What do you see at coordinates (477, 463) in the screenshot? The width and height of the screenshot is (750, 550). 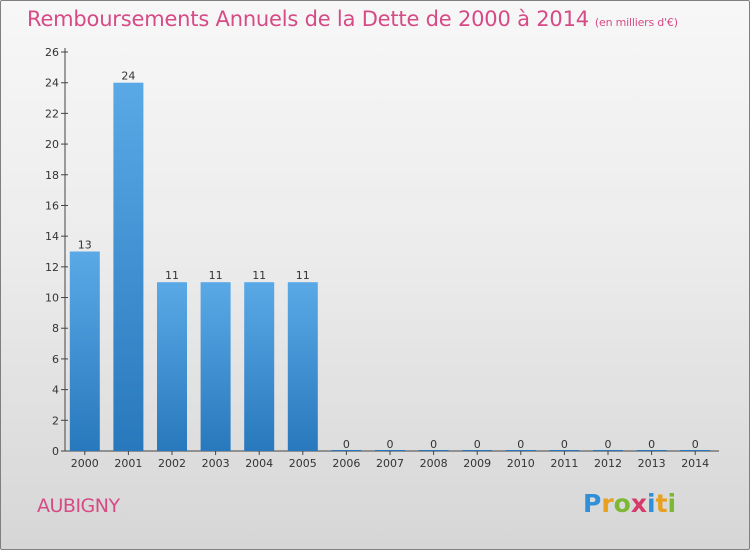 I see `x-tick-label: 2009` at bounding box center [477, 463].